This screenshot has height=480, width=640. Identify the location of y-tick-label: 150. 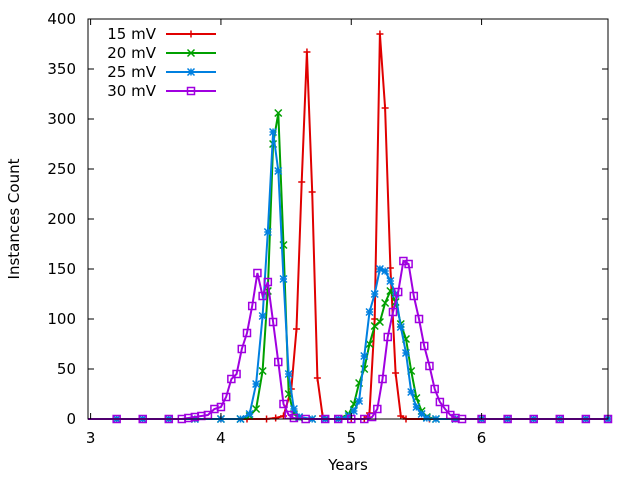
(61, 269).